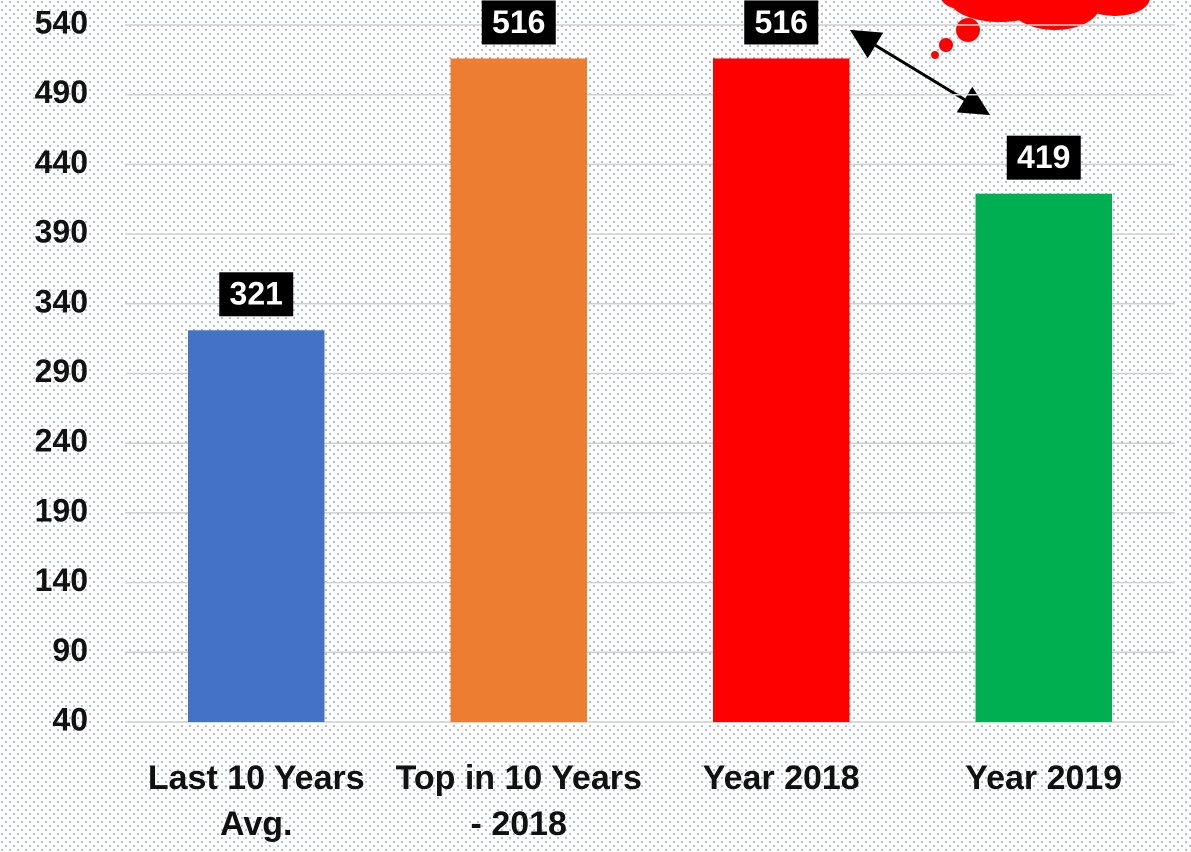 Image resolution: width=1191 pixels, height=852 pixels. Describe the element at coordinates (61, 232) in the screenshot. I see `y-tick-label: 390` at that location.